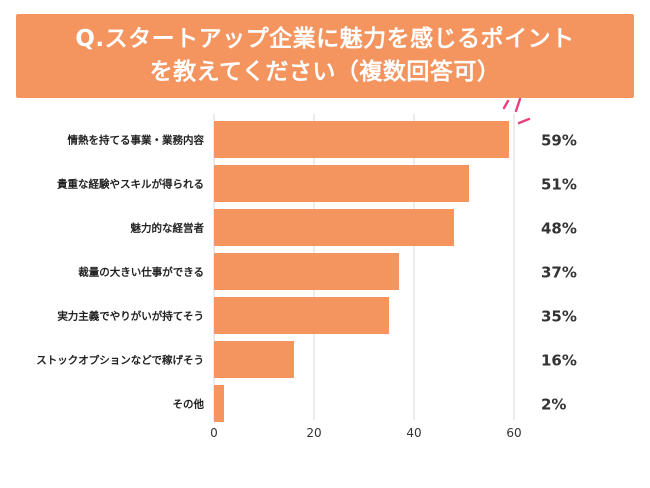  What do you see at coordinates (559, 185) in the screenshot?
I see `value-label: 51%` at bounding box center [559, 185].